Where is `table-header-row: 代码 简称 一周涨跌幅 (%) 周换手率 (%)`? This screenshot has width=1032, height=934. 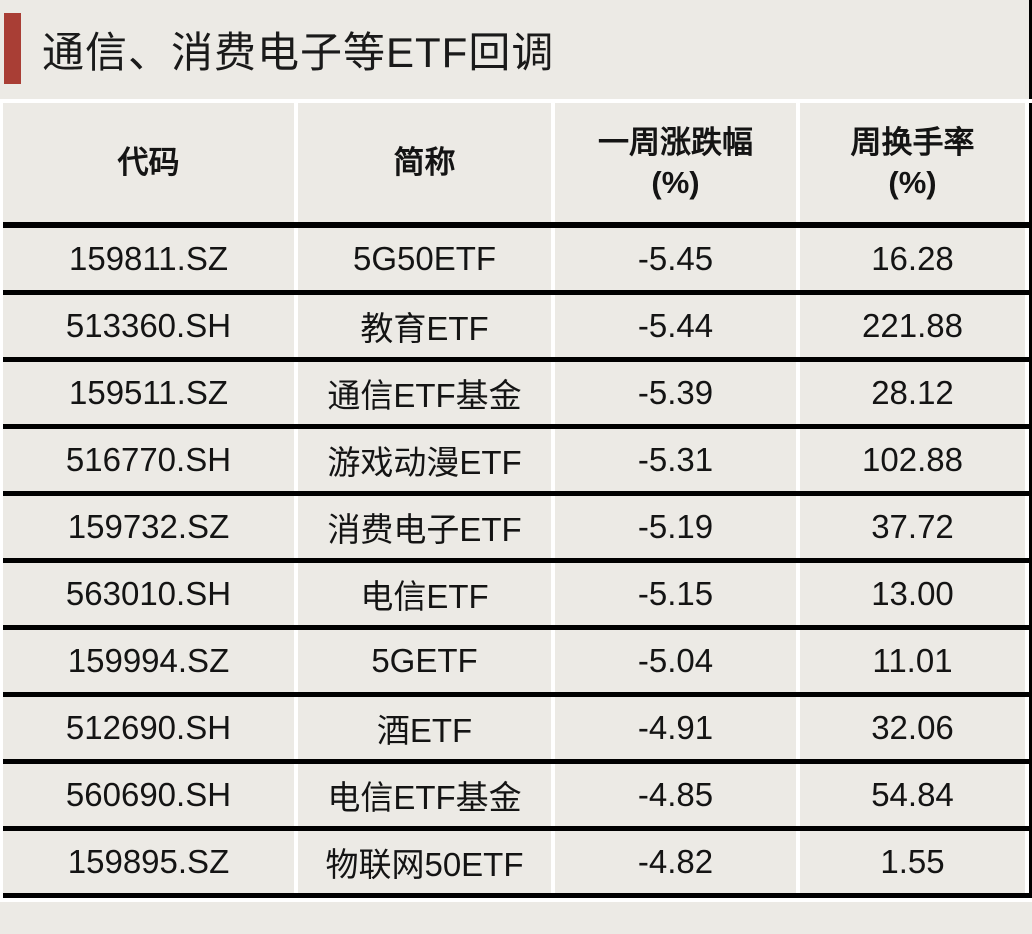
table-header-row: 代码 简称 一周涨跌幅 (%) 周换手率 (%) is located at coordinates (516, 165).